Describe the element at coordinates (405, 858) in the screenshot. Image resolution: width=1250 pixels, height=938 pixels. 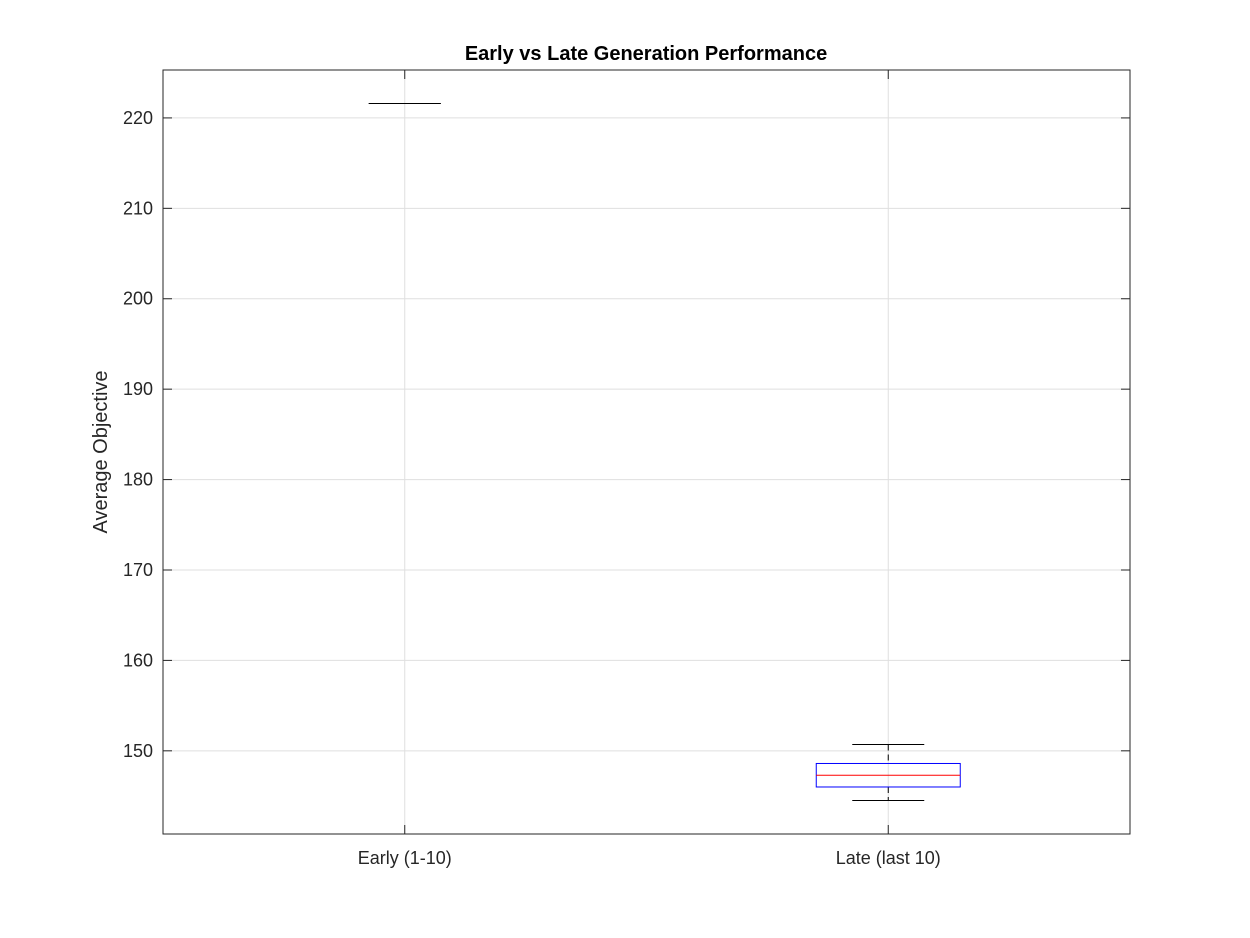
I see `x-tick-label: Early (1-10)` at that location.